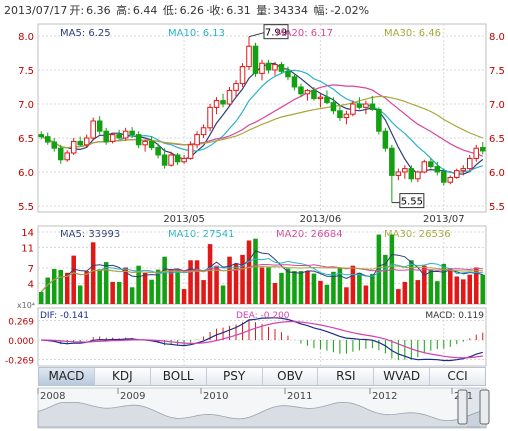 This screenshot has width=508, height=431. I want to click on close-label: ·收:, so click(215, 10).